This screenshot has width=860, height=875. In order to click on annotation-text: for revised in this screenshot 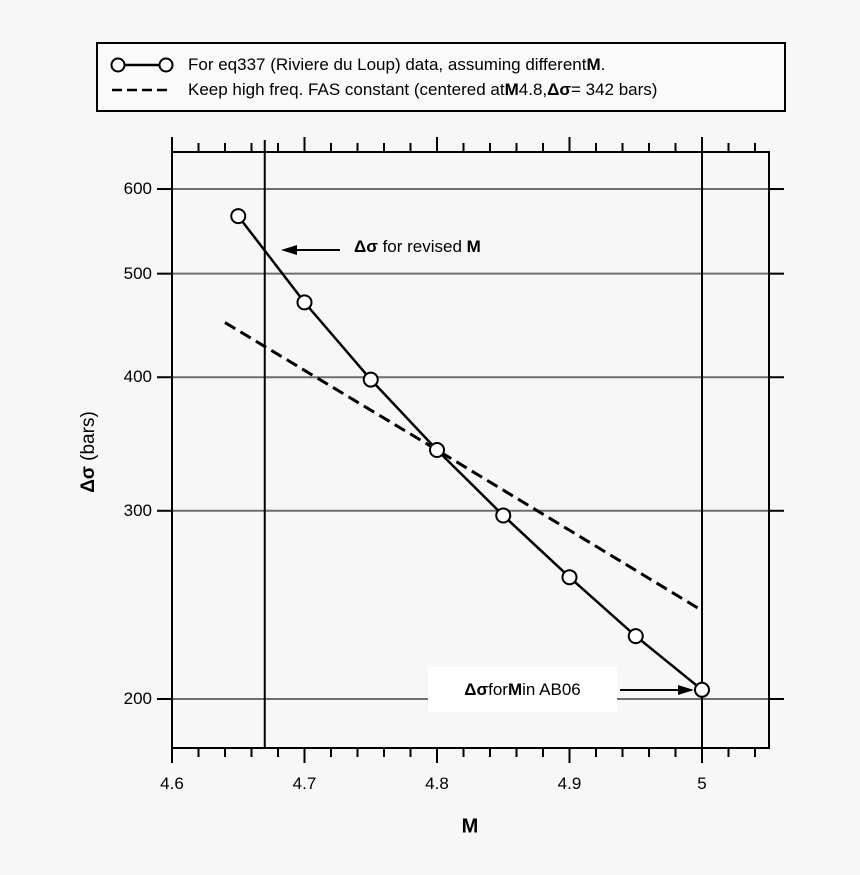, I will do `click(422, 246)`.